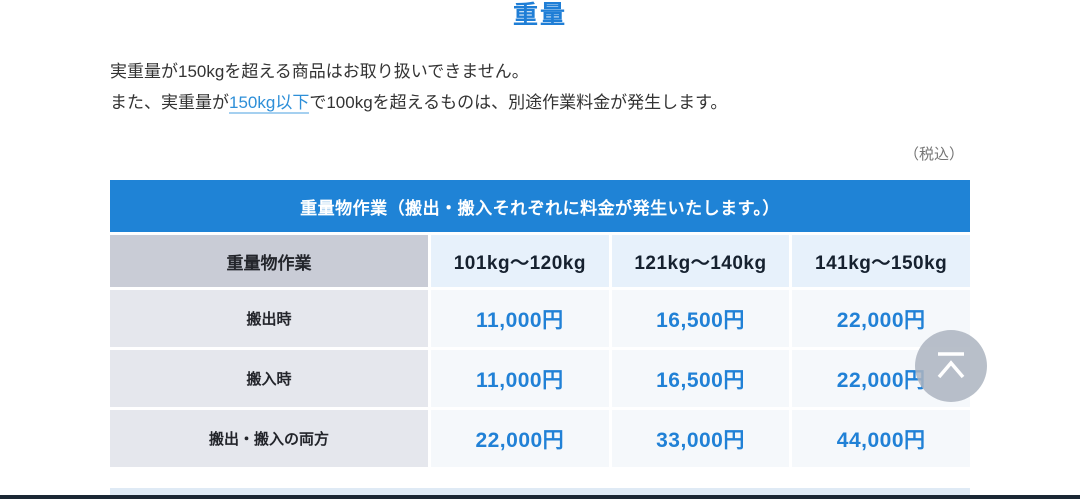 This screenshot has width=1080, height=499. Describe the element at coordinates (700, 261) in the screenshot. I see `column-header-121-140: 121kg～140kg` at that location.